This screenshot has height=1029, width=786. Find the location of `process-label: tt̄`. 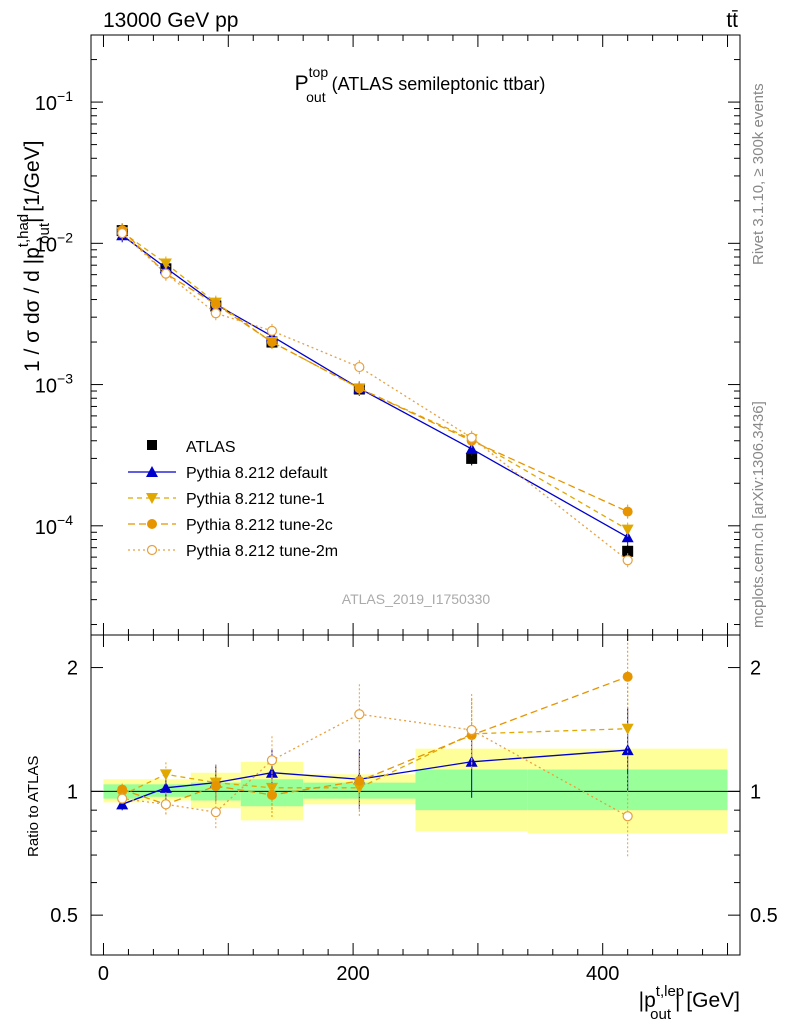

process-label: tt̄ is located at coordinates (732, 20).